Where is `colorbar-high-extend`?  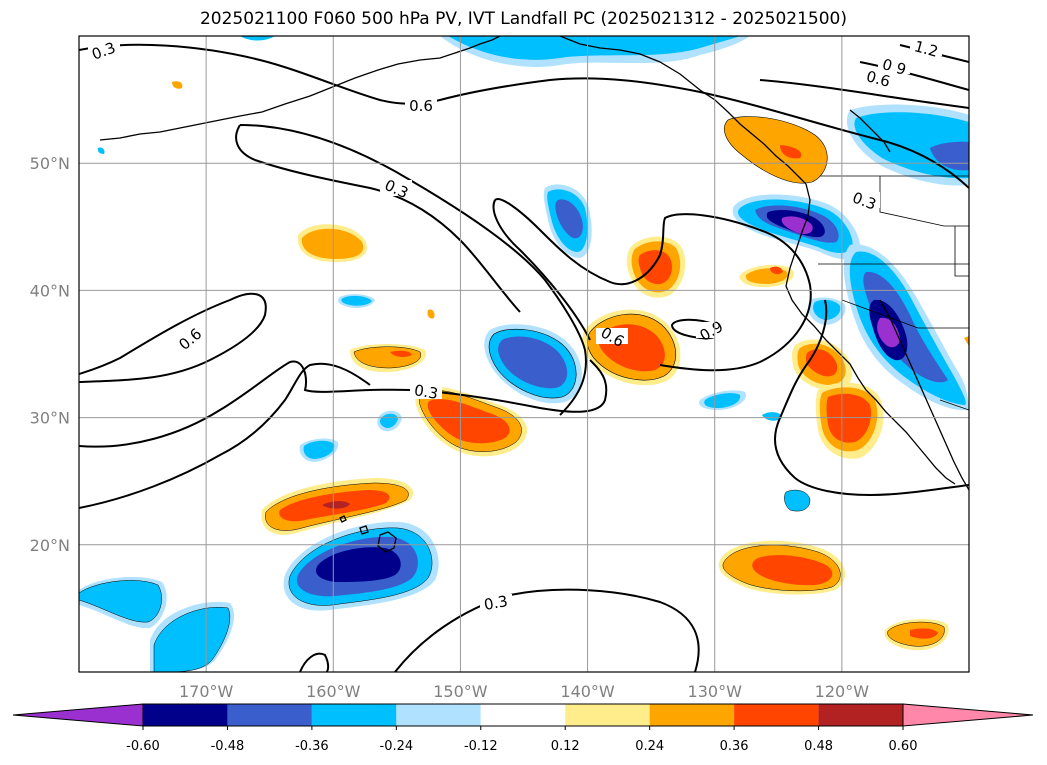 colorbar-high-extend is located at coordinates (968, 715).